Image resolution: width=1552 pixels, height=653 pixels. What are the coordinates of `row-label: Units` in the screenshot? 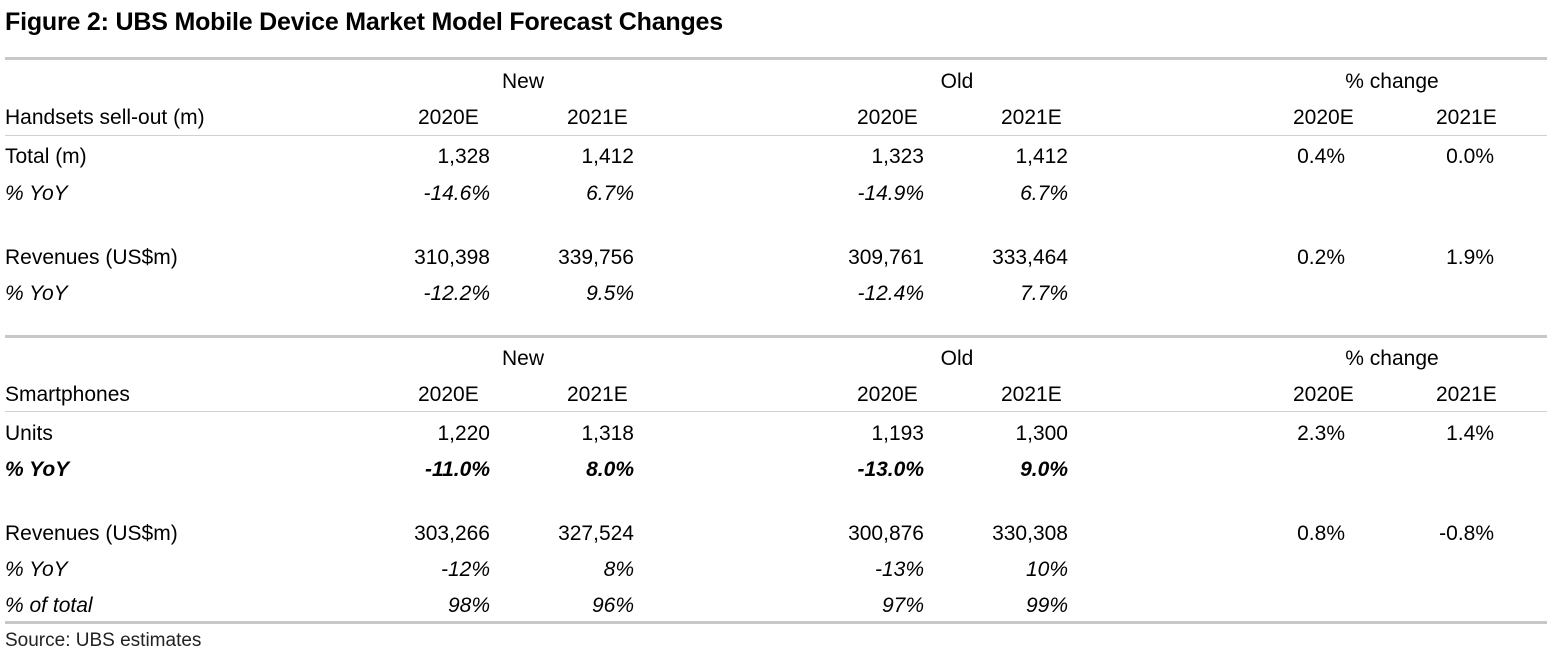 It's located at (29, 433).